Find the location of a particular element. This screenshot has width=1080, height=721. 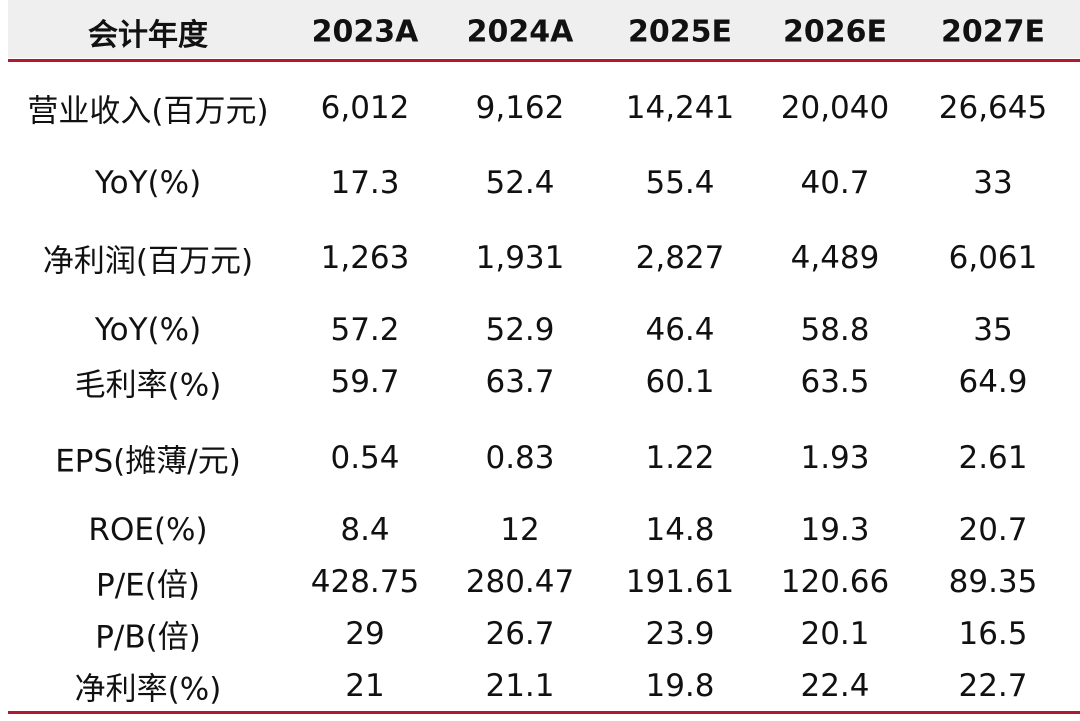

table-cell: 19.8 is located at coordinates (680, 686).